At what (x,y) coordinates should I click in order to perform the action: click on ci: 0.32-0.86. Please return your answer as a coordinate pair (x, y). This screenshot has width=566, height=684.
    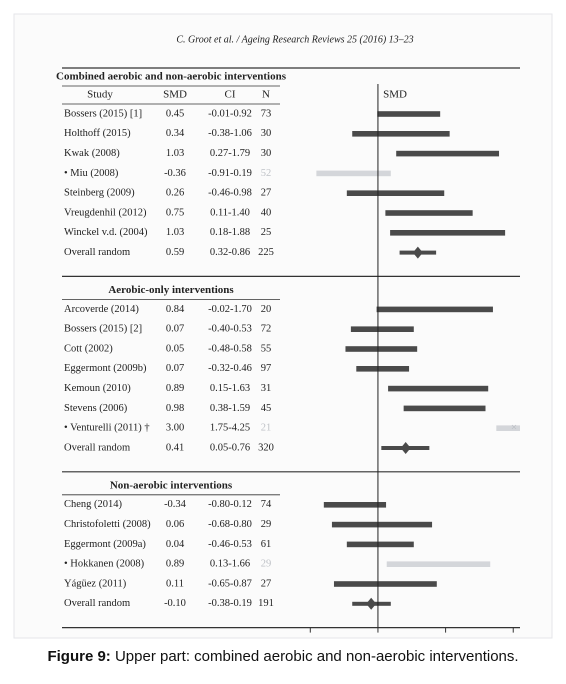
    Looking at the image, I should click on (230, 252).